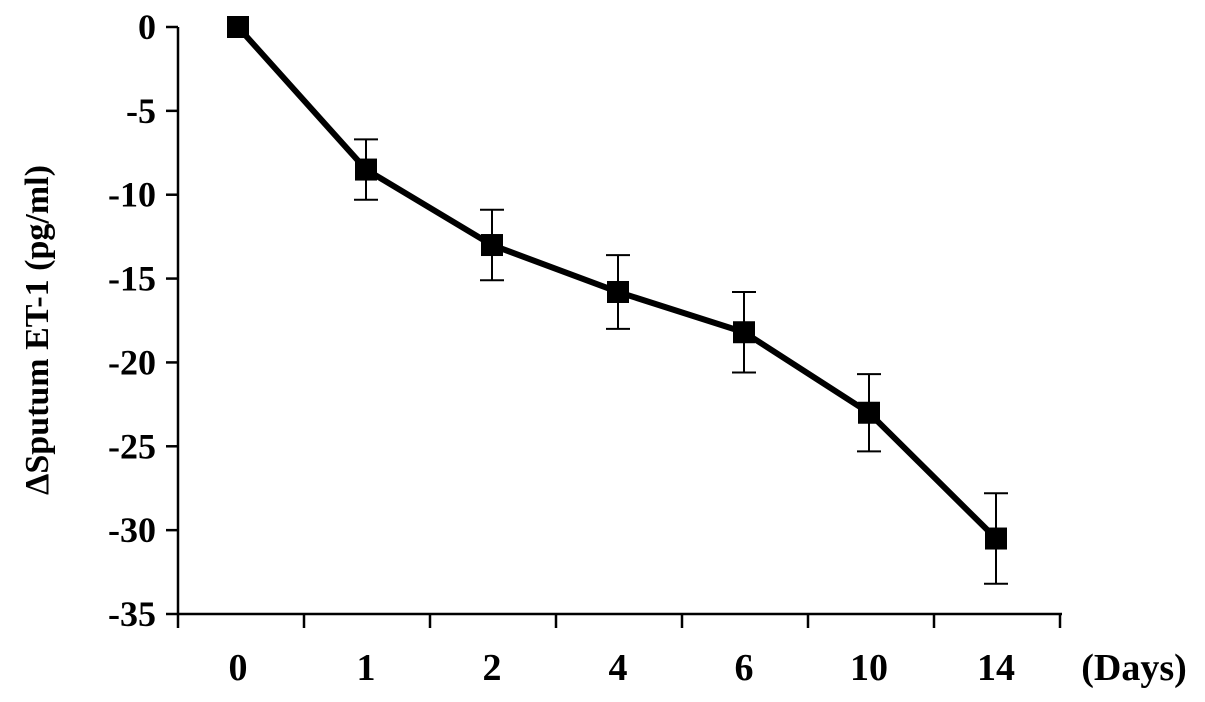 This screenshot has width=1205, height=702. Describe the element at coordinates (744, 668) in the screenshot. I see `x-tick-label: 6` at that location.